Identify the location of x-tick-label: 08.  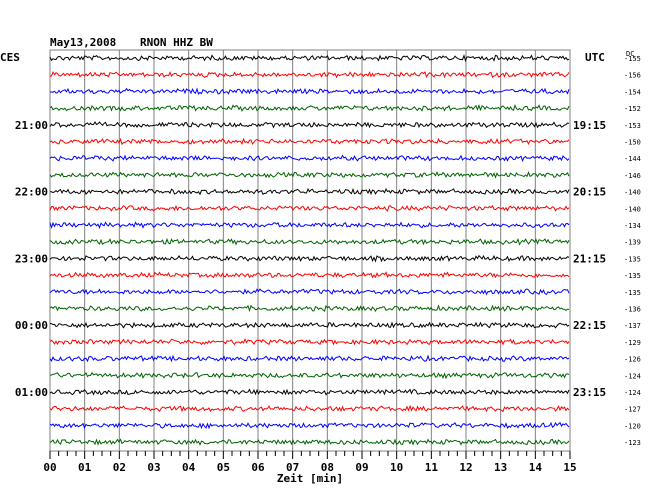
(327, 467).